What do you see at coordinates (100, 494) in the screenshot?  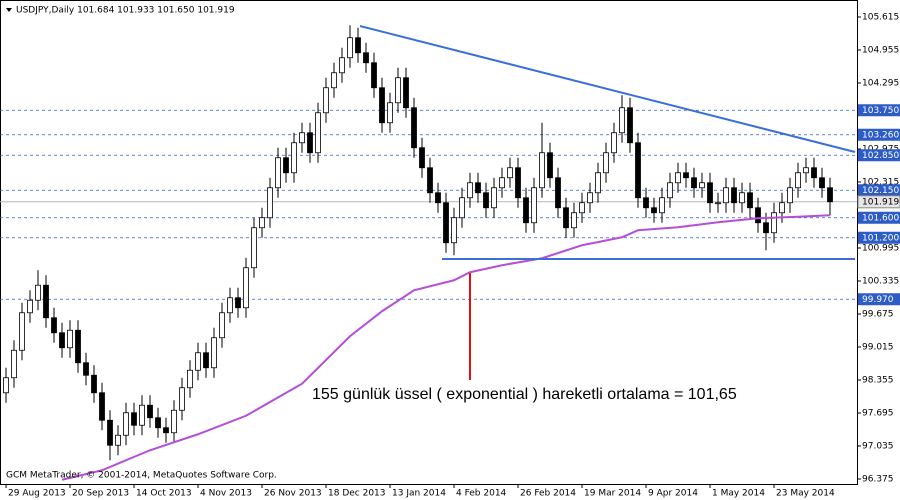 I see `x-tick-label: 20 Sep 2013` at bounding box center [100, 494].